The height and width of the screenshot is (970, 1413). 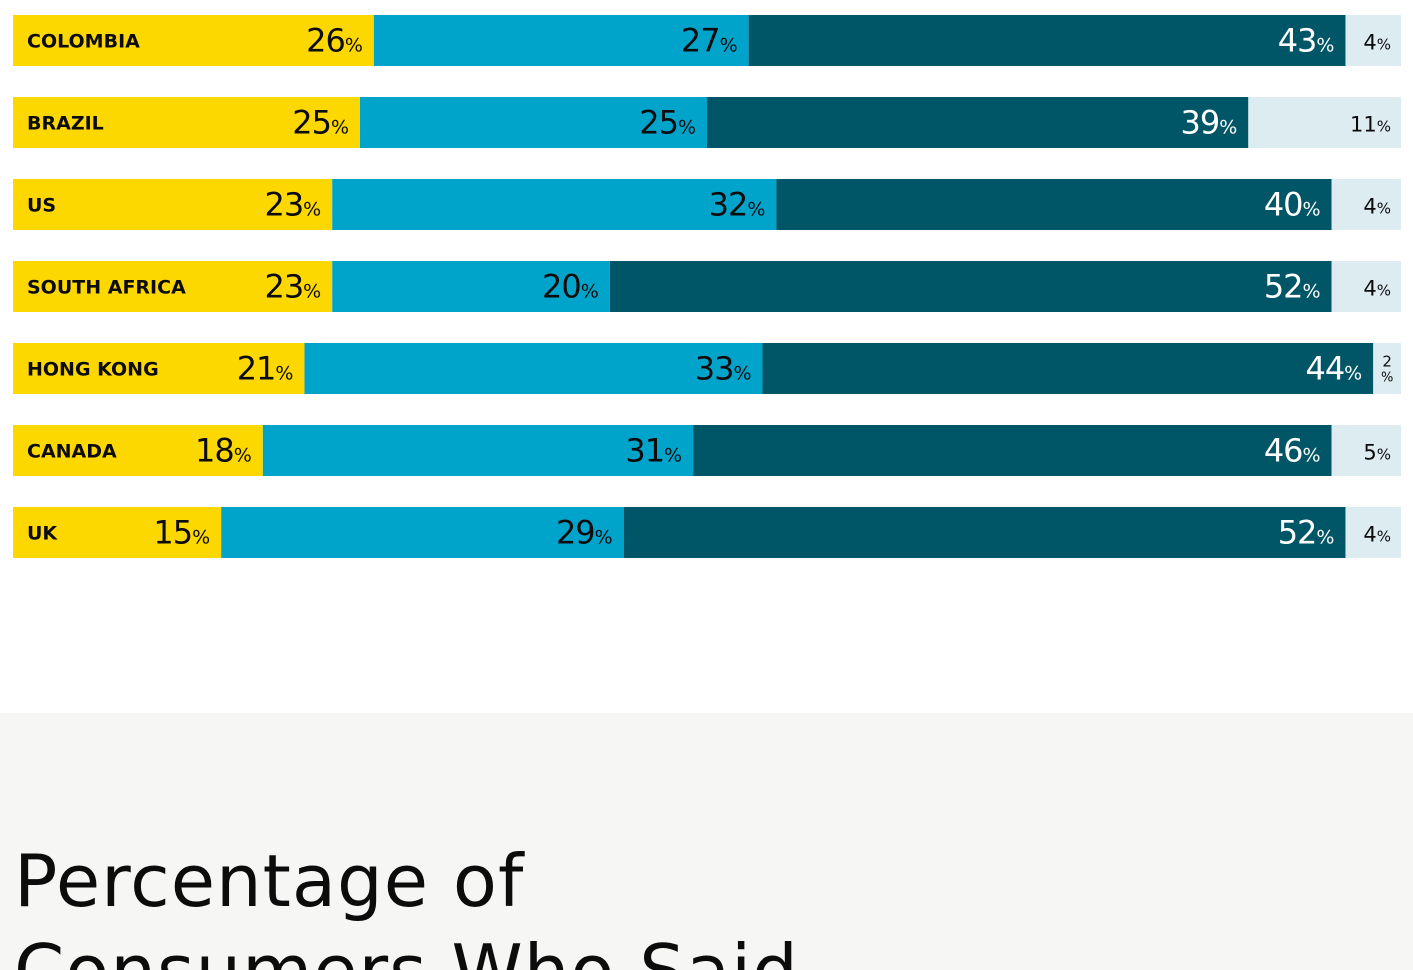 I want to click on bar-row-south-africa: SOUTH AFRICA 23% 20% 52% 4%, so click(x=707, y=286).